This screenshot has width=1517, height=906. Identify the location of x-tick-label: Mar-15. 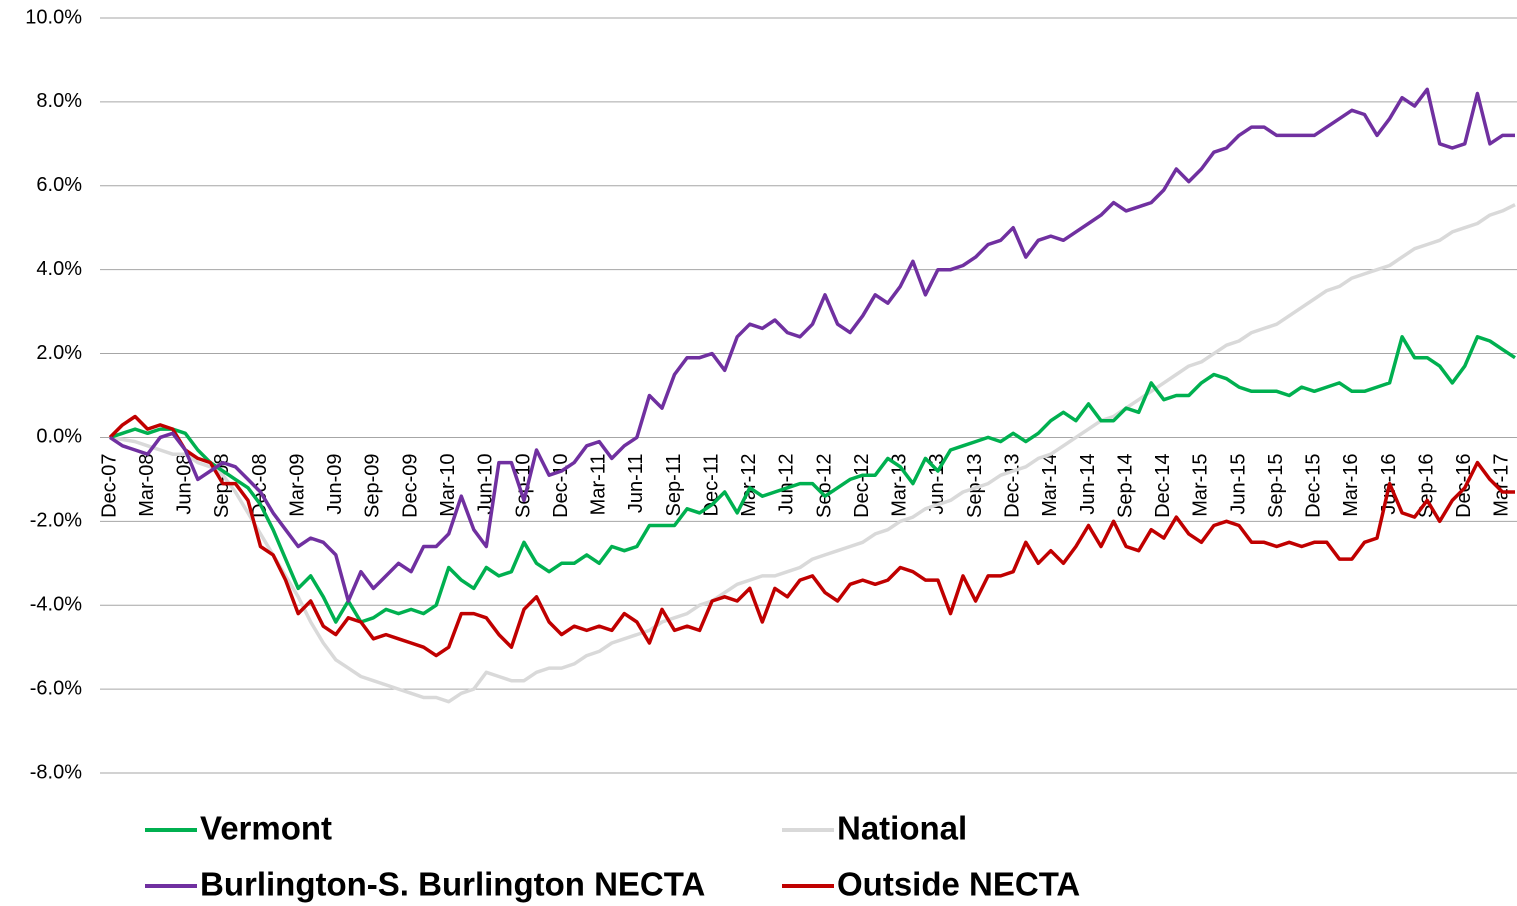
(1201, 484).